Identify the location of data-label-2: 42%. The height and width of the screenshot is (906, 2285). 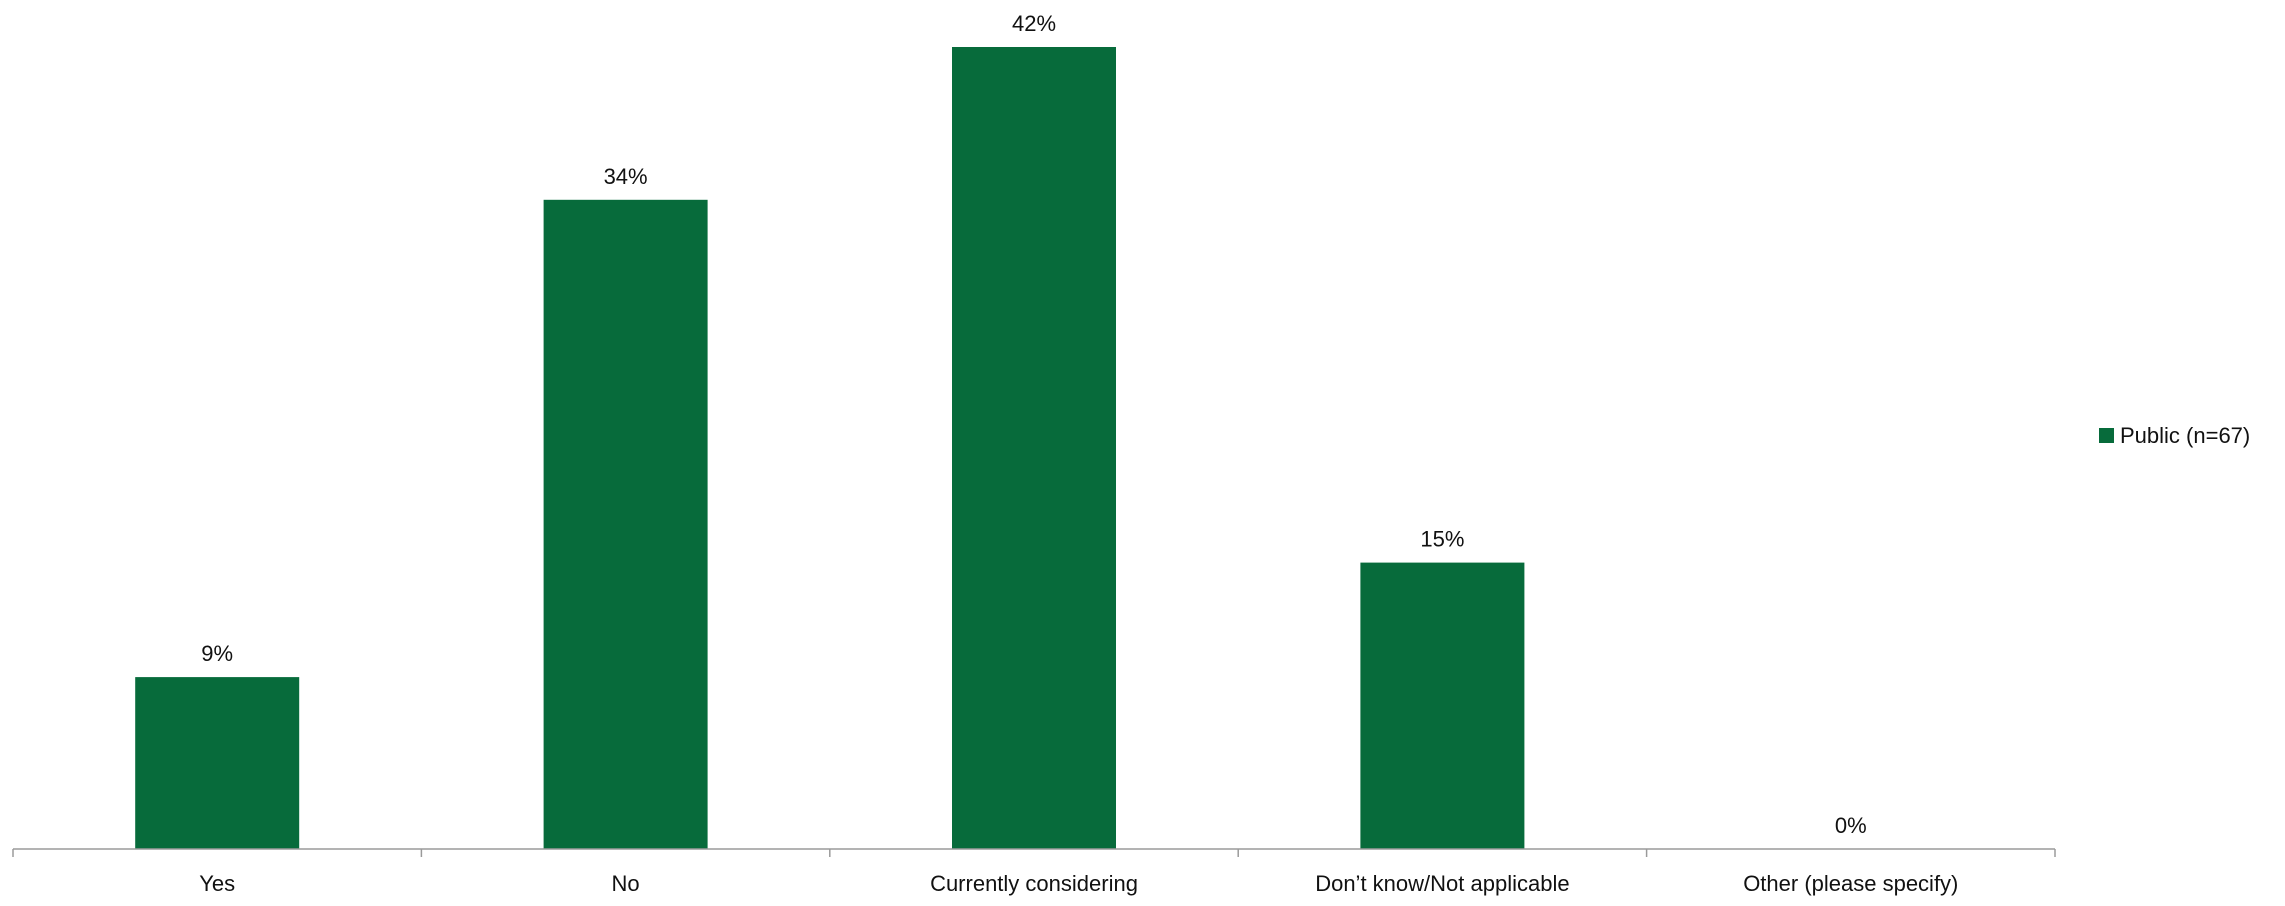
(1034, 23).